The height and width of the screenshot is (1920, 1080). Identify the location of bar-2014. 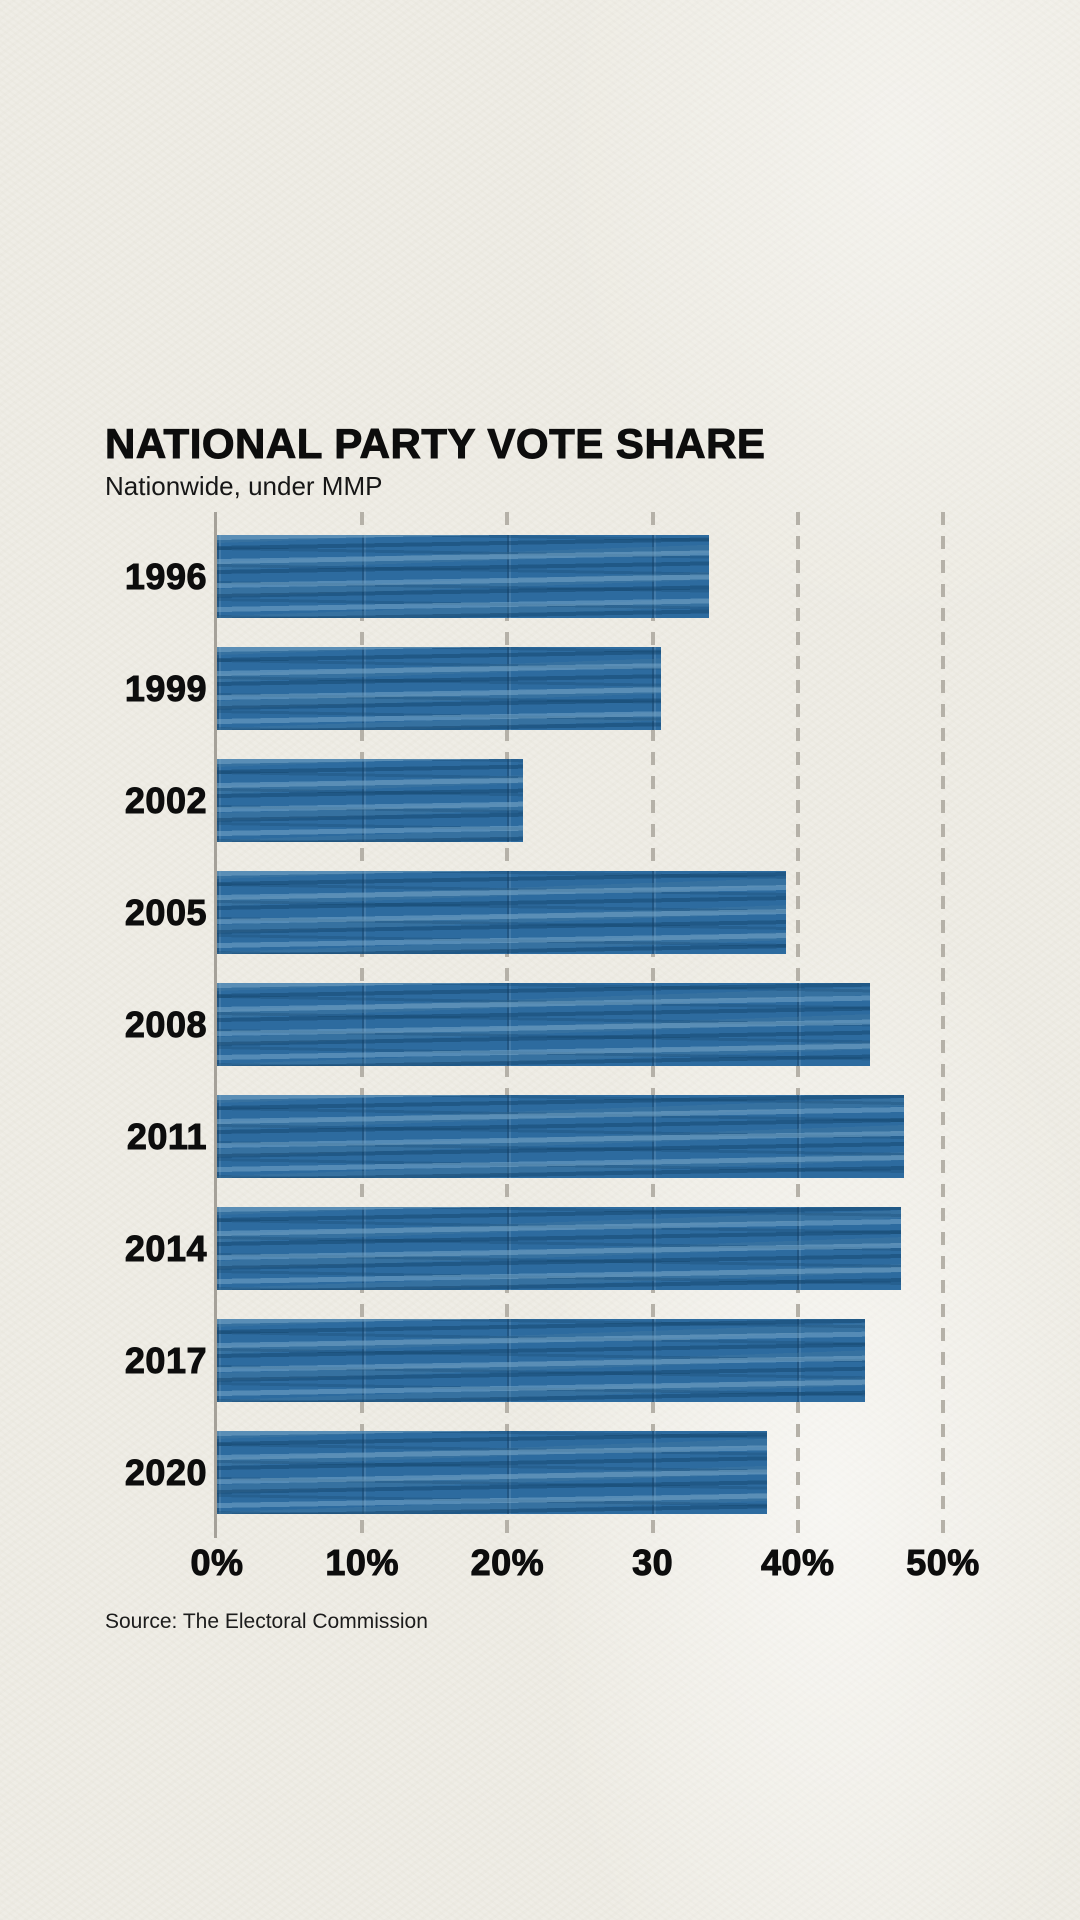
(559, 1248).